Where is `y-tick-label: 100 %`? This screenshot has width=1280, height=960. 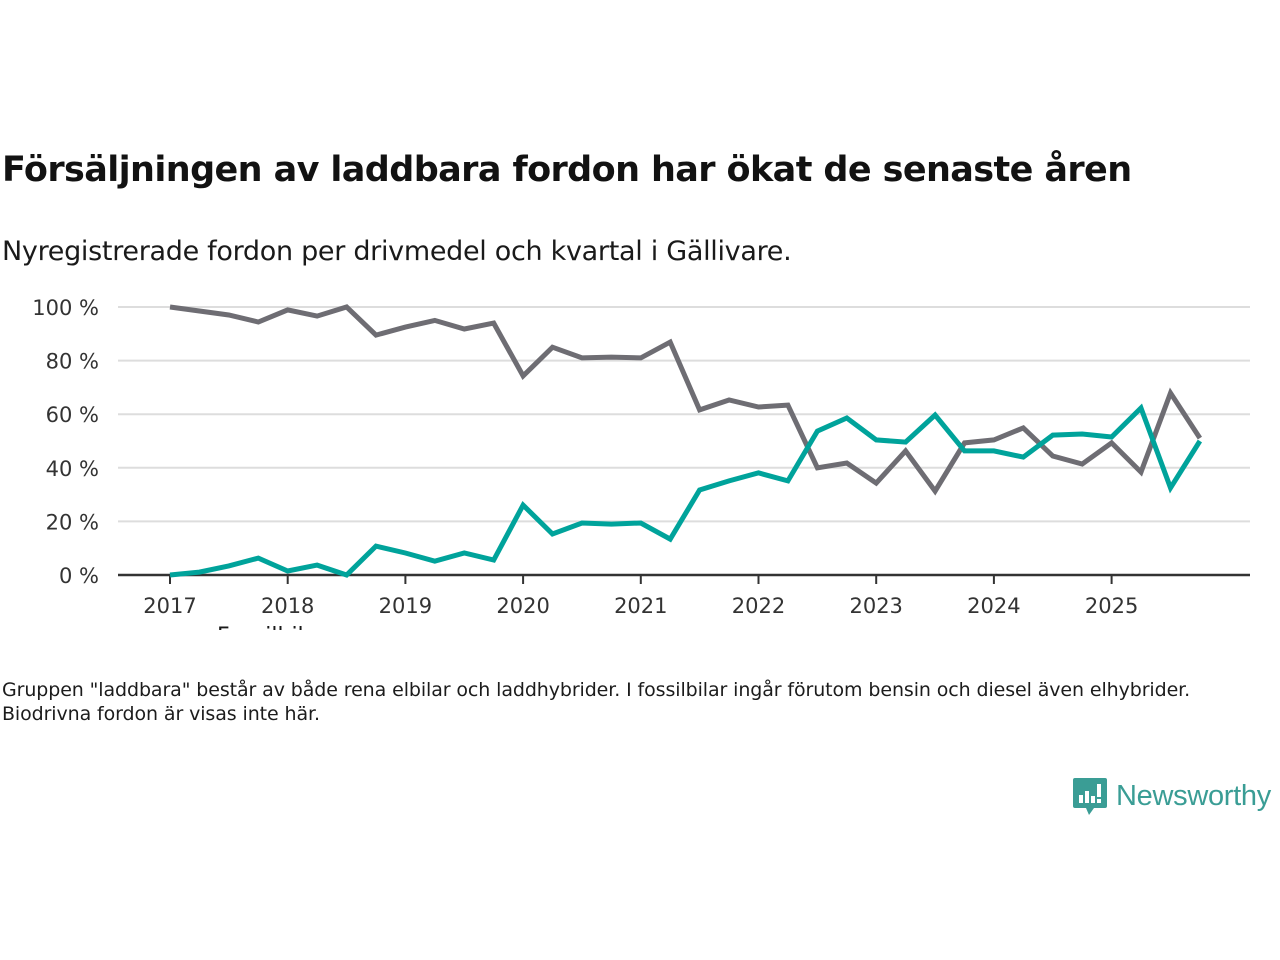 y-tick-label: 100 % is located at coordinates (65, 308).